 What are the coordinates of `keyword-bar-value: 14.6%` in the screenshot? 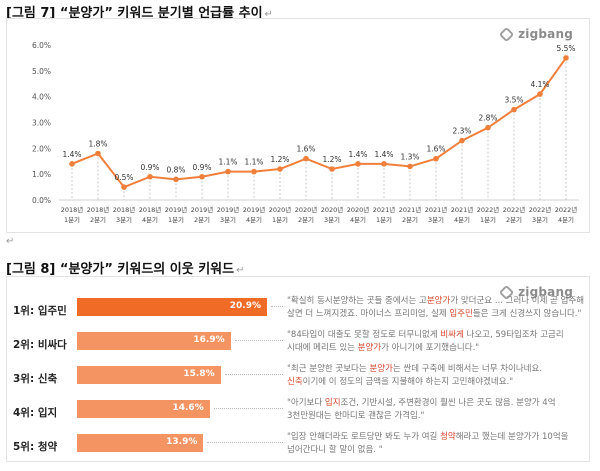 It's located at (188, 408).